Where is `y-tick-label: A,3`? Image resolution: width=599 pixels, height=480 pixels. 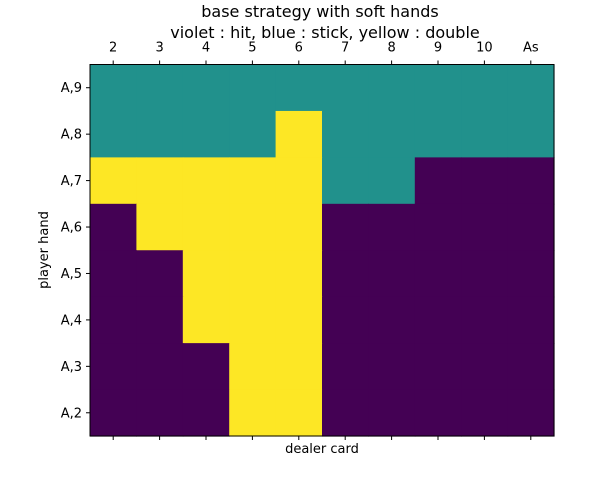 y-tick-label: A,3 is located at coordinates (71, 367).